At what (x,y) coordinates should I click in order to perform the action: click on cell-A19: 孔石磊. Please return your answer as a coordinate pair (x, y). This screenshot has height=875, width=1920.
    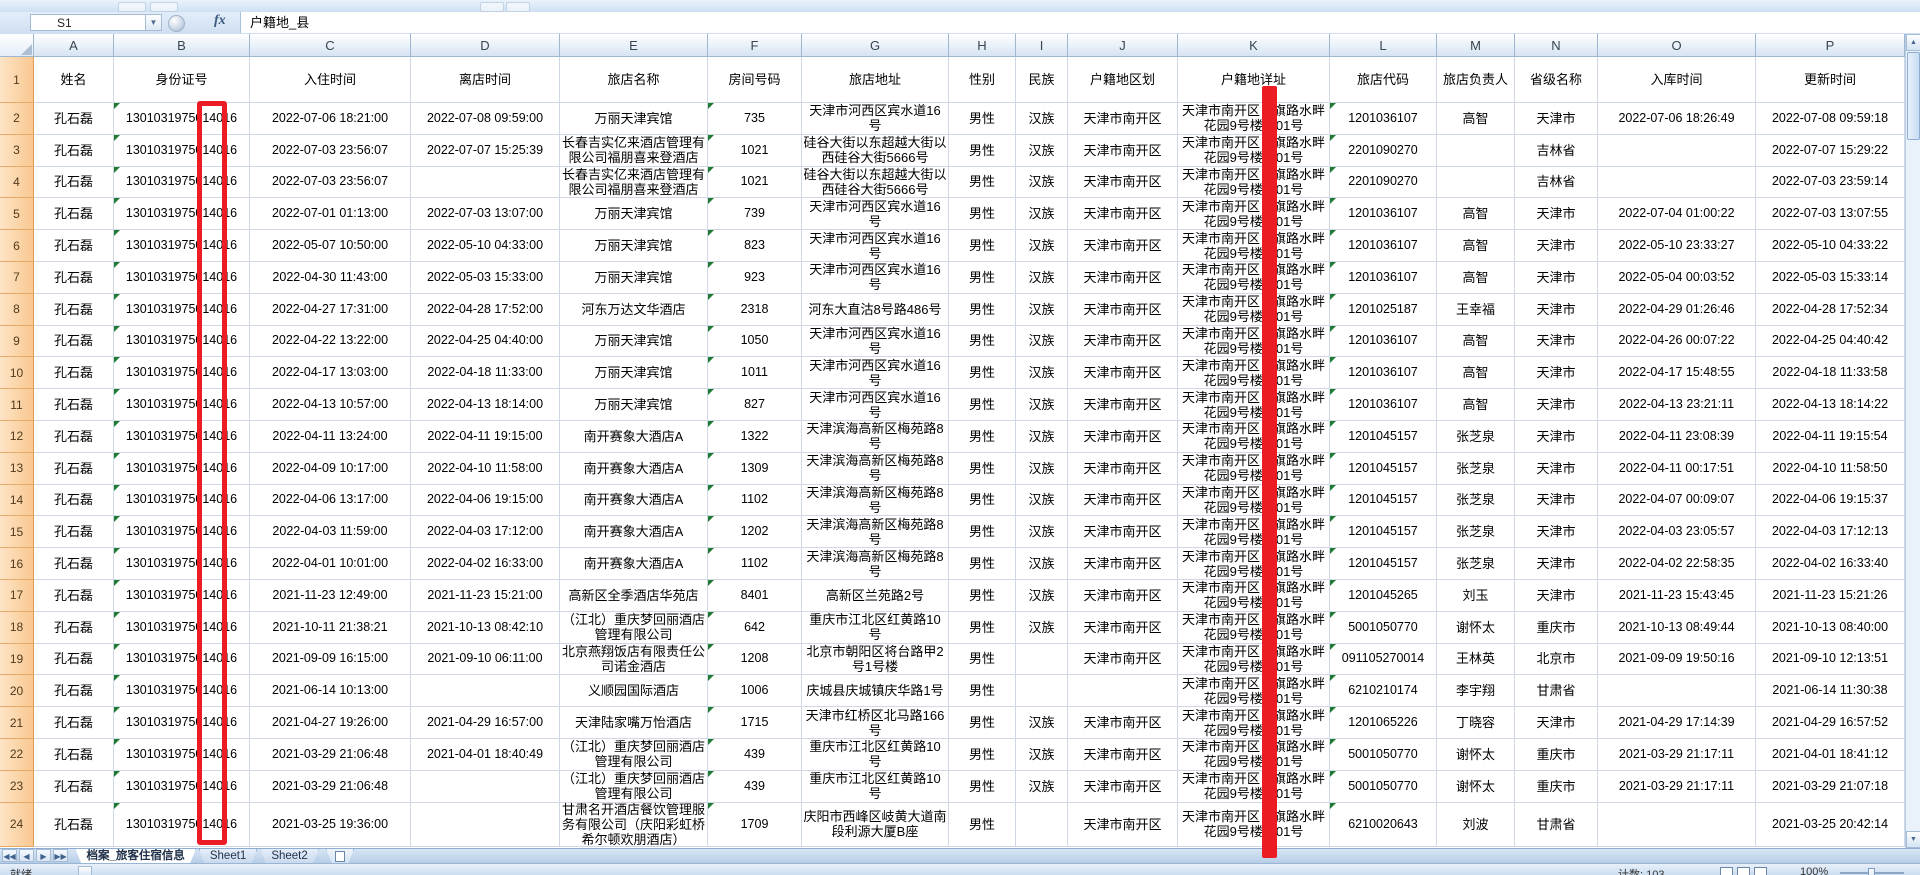
    Looking at the image, I should click on (74, 659).